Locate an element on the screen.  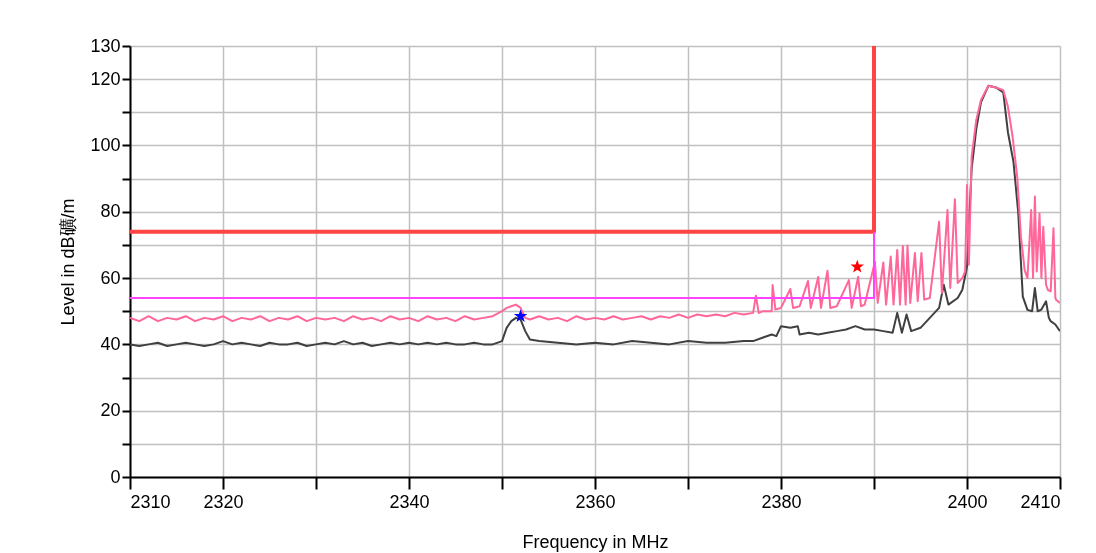
y-tick-label: 80 is located at coordinates (110, 211).